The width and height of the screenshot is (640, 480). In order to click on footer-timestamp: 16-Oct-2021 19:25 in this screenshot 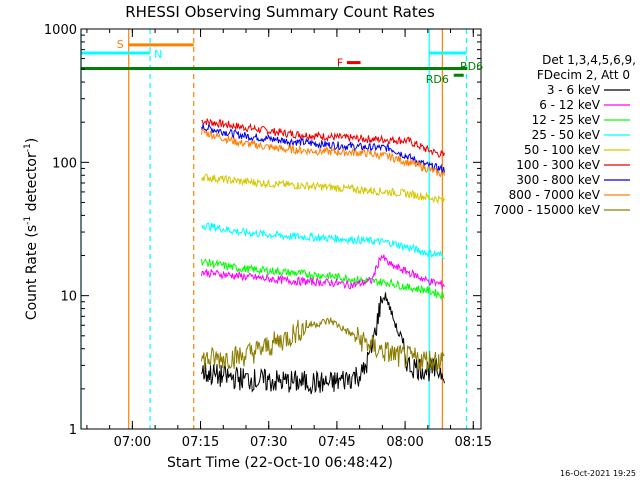, I will do `click(598, 473)`.